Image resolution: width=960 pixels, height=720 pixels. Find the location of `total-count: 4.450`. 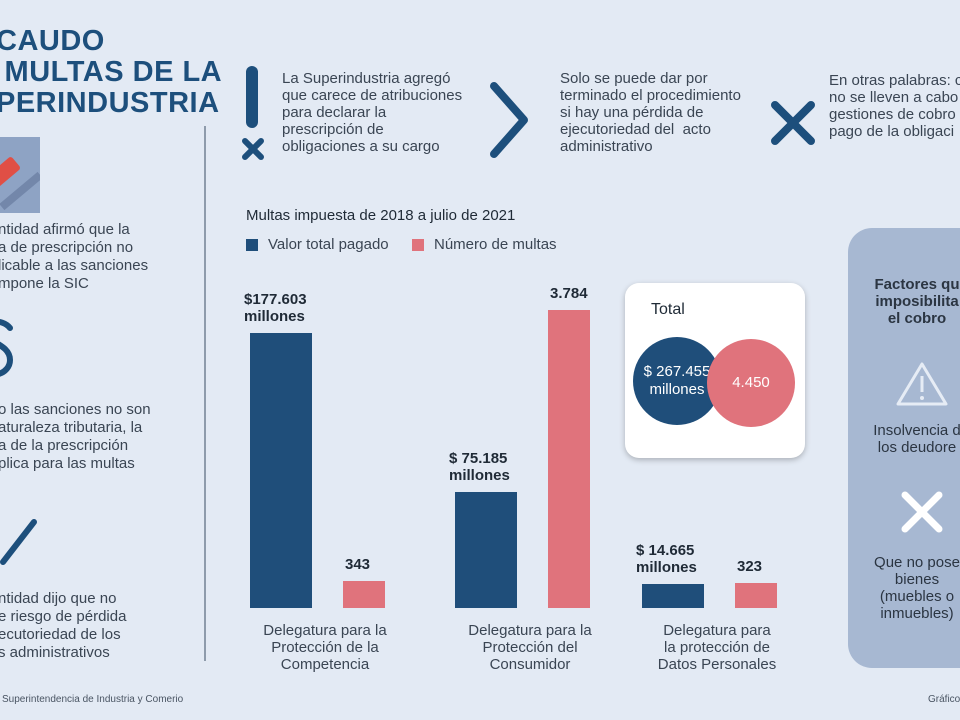

total-count: 4.450 is located at coordinates (751, 382).